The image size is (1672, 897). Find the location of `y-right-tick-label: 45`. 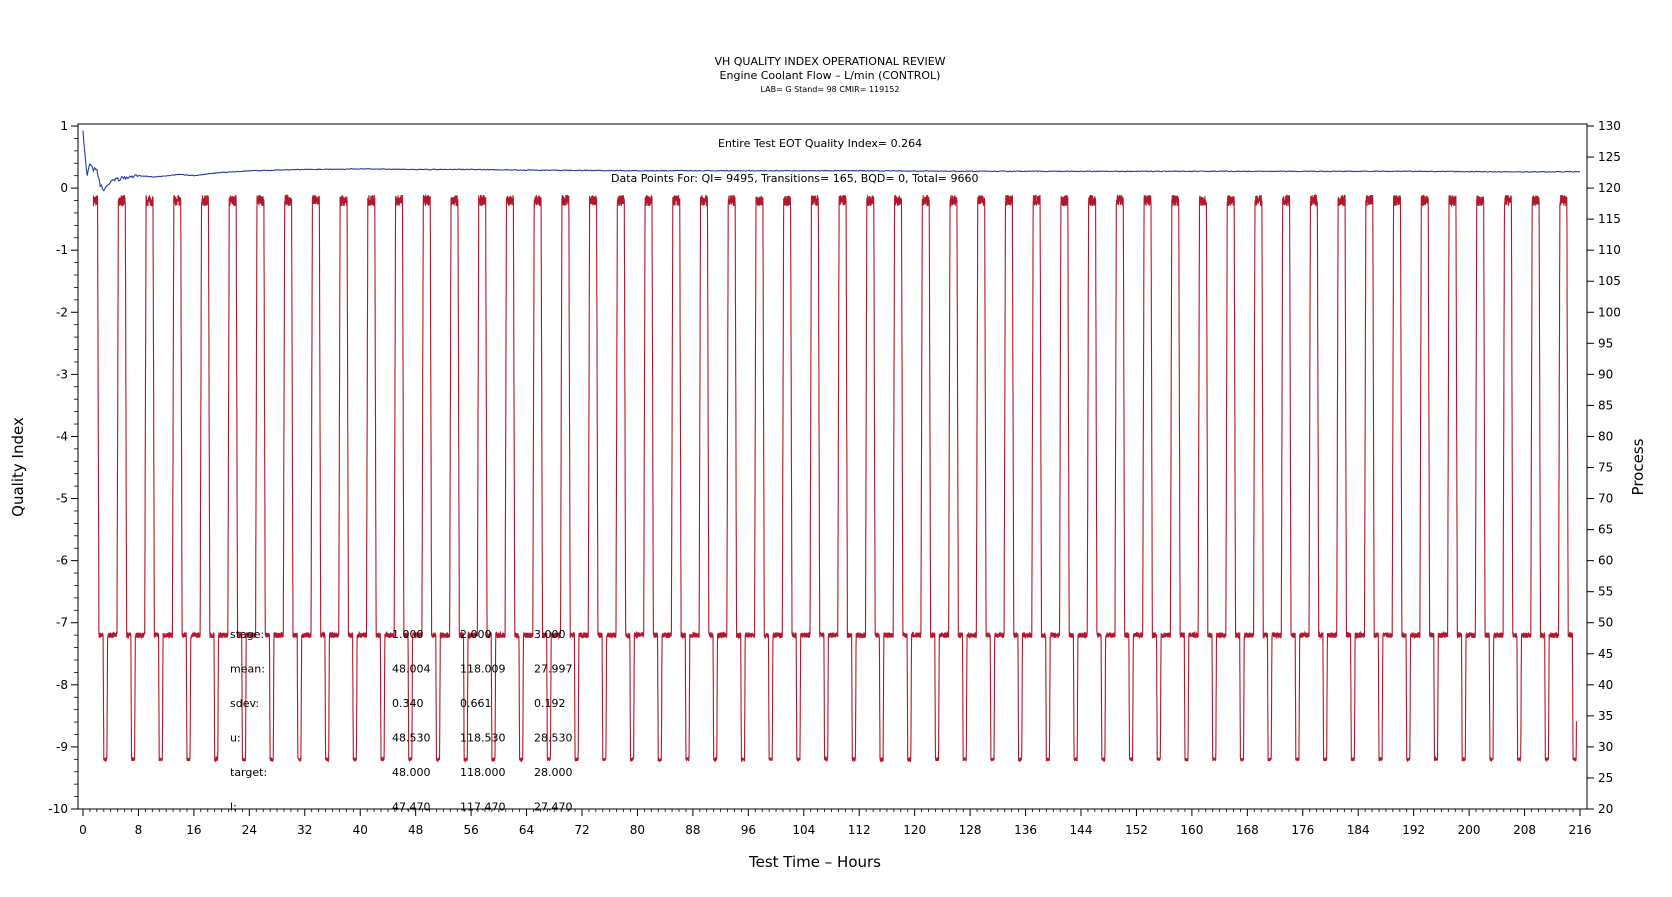

y-right-tick-label: 45 is located at coordinates (1605, 654).